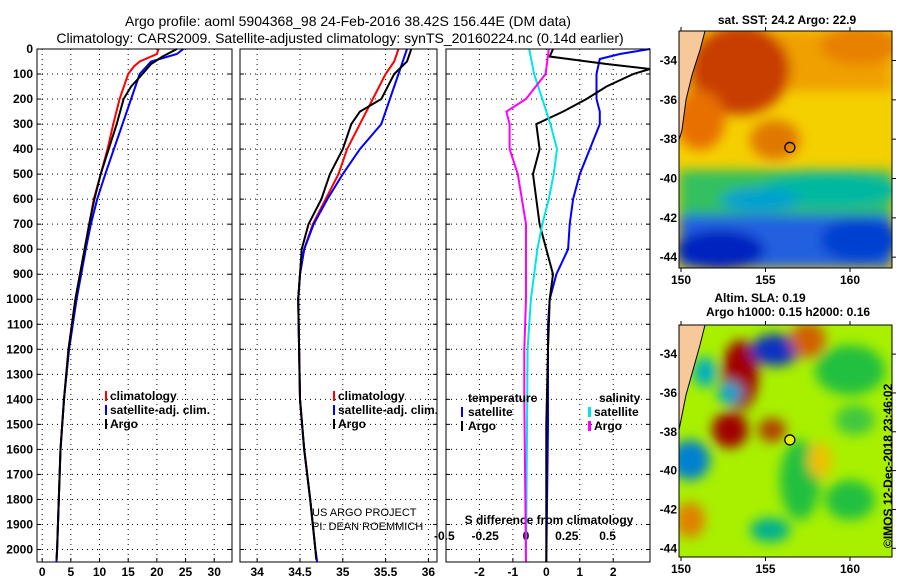  What do you see at coordinates (19, 399) in the screenshot?
I see `y-tick-label: 1400` at bounding box center [19, 399].